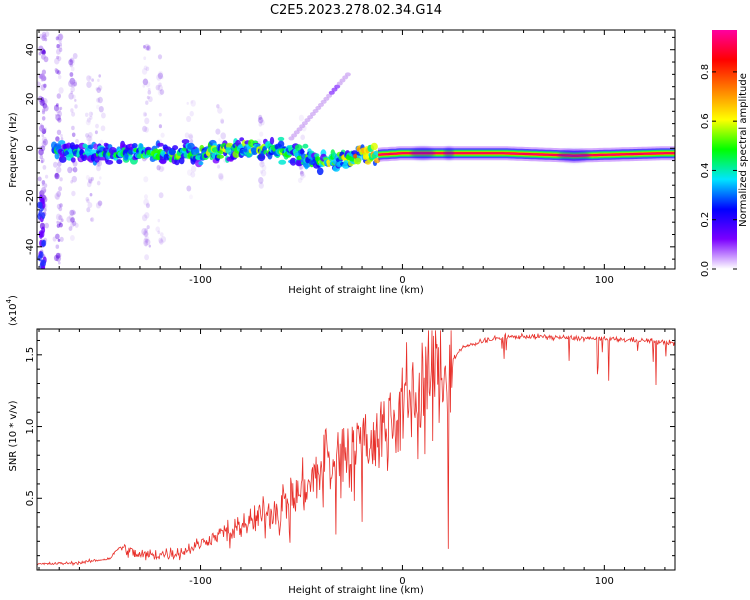 This screenshot has height=600, width=750. What do you see at coordinates (13, 314) in the screenshot?
I see `snr-yscale-prefix: (x10` at bounding box center [13, 314].